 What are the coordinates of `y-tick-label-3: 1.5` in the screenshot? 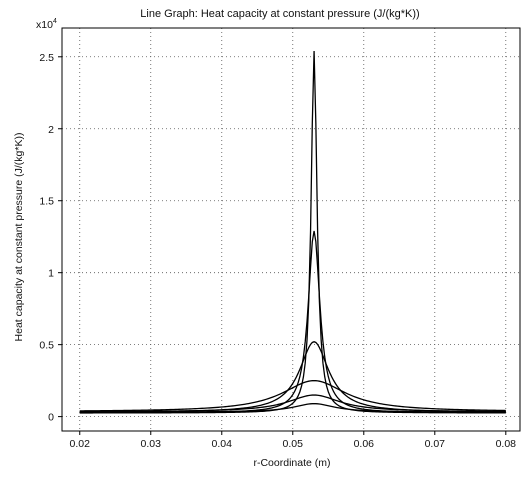 It's located at (46, 202).